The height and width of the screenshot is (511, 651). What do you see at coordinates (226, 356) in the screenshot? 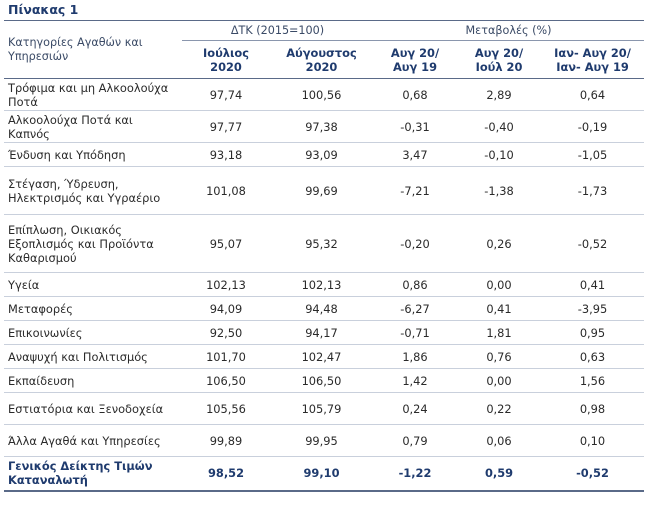
I see `cell-value: 101,70` at bounding box center [226, 356].